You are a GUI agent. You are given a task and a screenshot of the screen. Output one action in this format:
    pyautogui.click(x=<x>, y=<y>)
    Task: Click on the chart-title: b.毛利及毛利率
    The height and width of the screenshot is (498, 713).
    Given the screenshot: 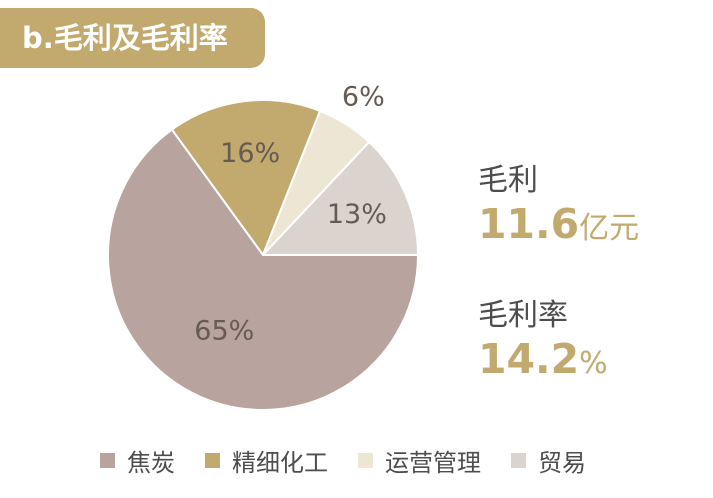 What is the action you would take?
    pyautogui.click(x=125, y=38)
    